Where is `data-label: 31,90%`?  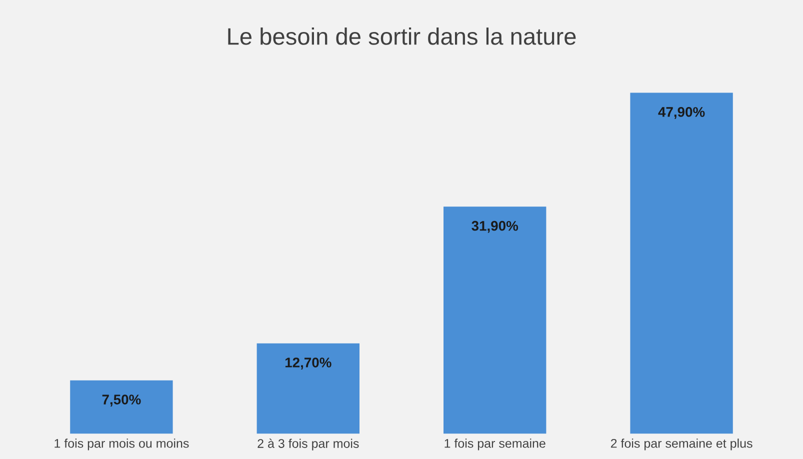 data-label: 31,90% is located at coordinates (495, 226).